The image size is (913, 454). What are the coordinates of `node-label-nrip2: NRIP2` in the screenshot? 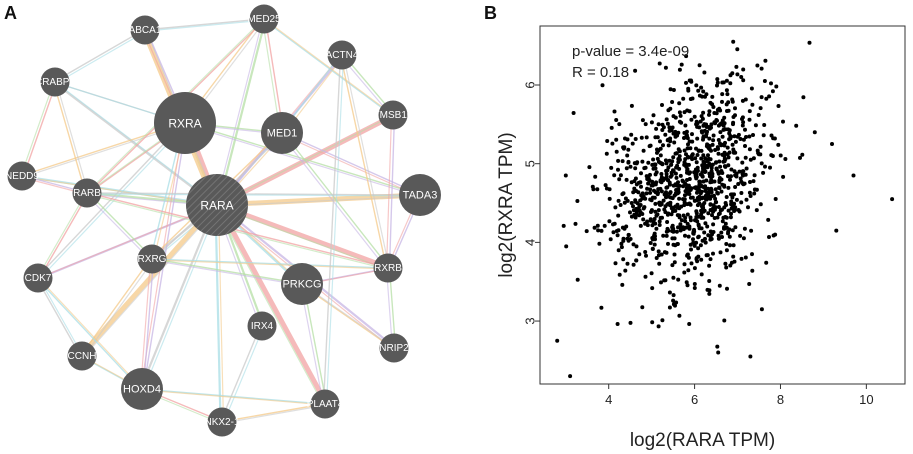 It's located at (394, 348).